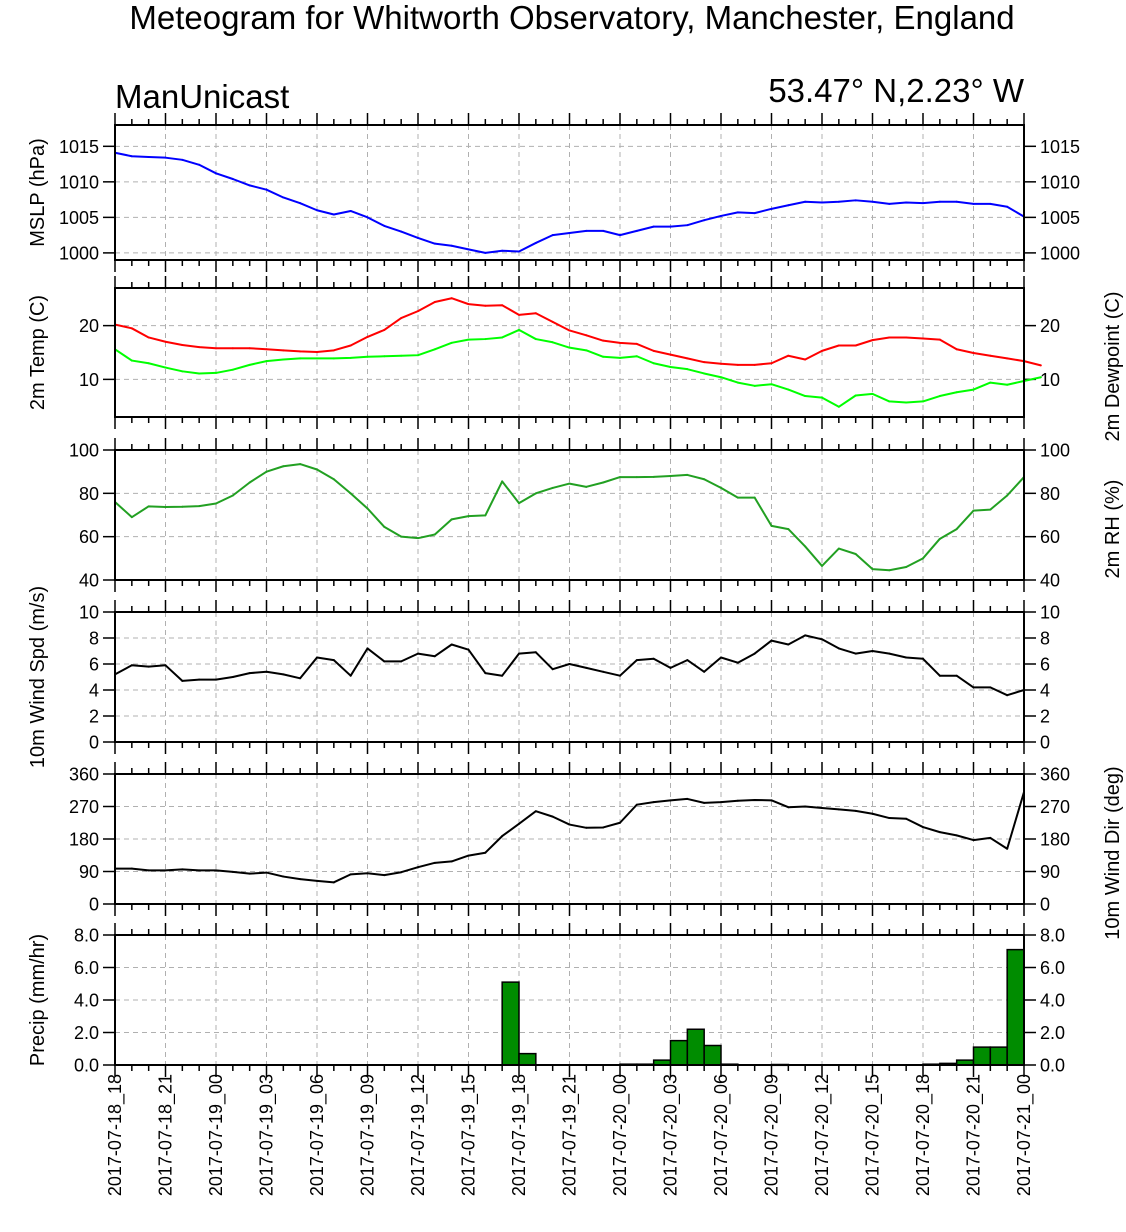  I want to click on y-tick-label-right: 180, so click(1055, 840).